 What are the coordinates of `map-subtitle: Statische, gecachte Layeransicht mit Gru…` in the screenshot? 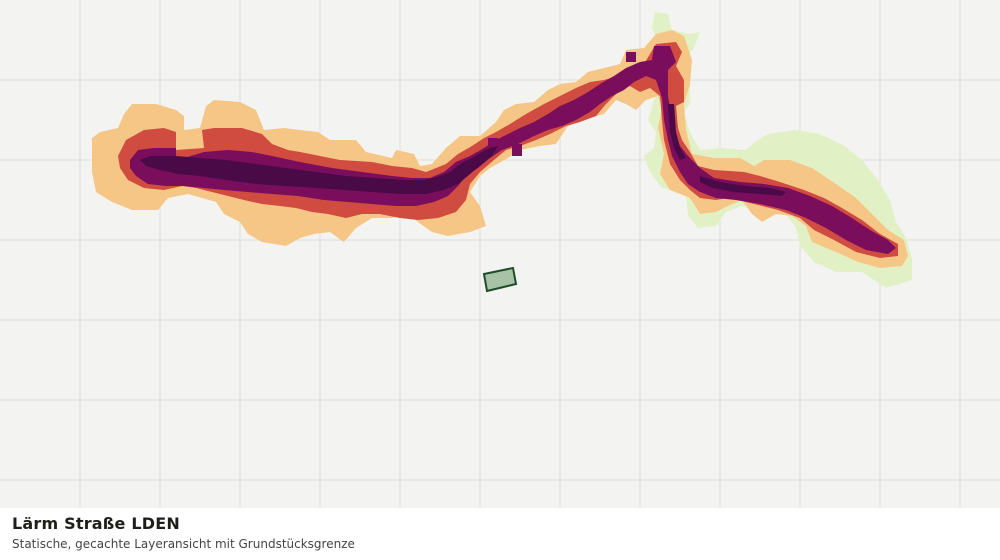 It's located at (183, 544).